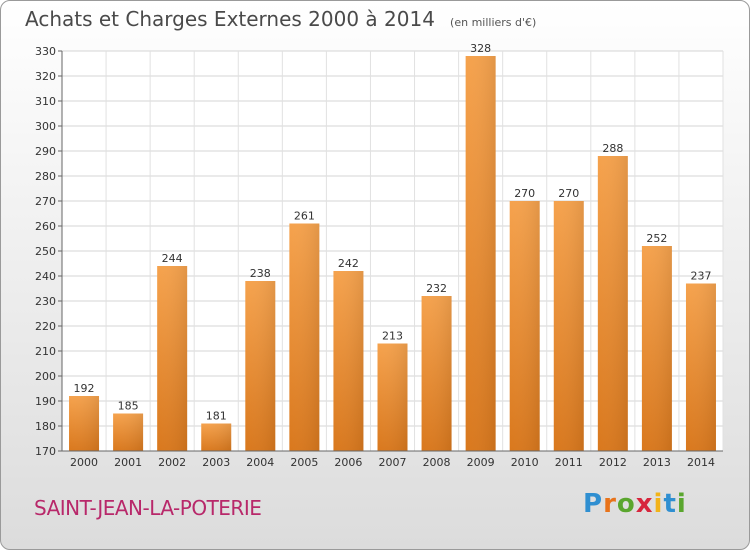 Image resolution: width=750 pixels, height=550 pixels. What do you see at coordinates (525, 462) in the screenshot?
I see `x-tick-label: 2010` at bounding box center [525, 462].